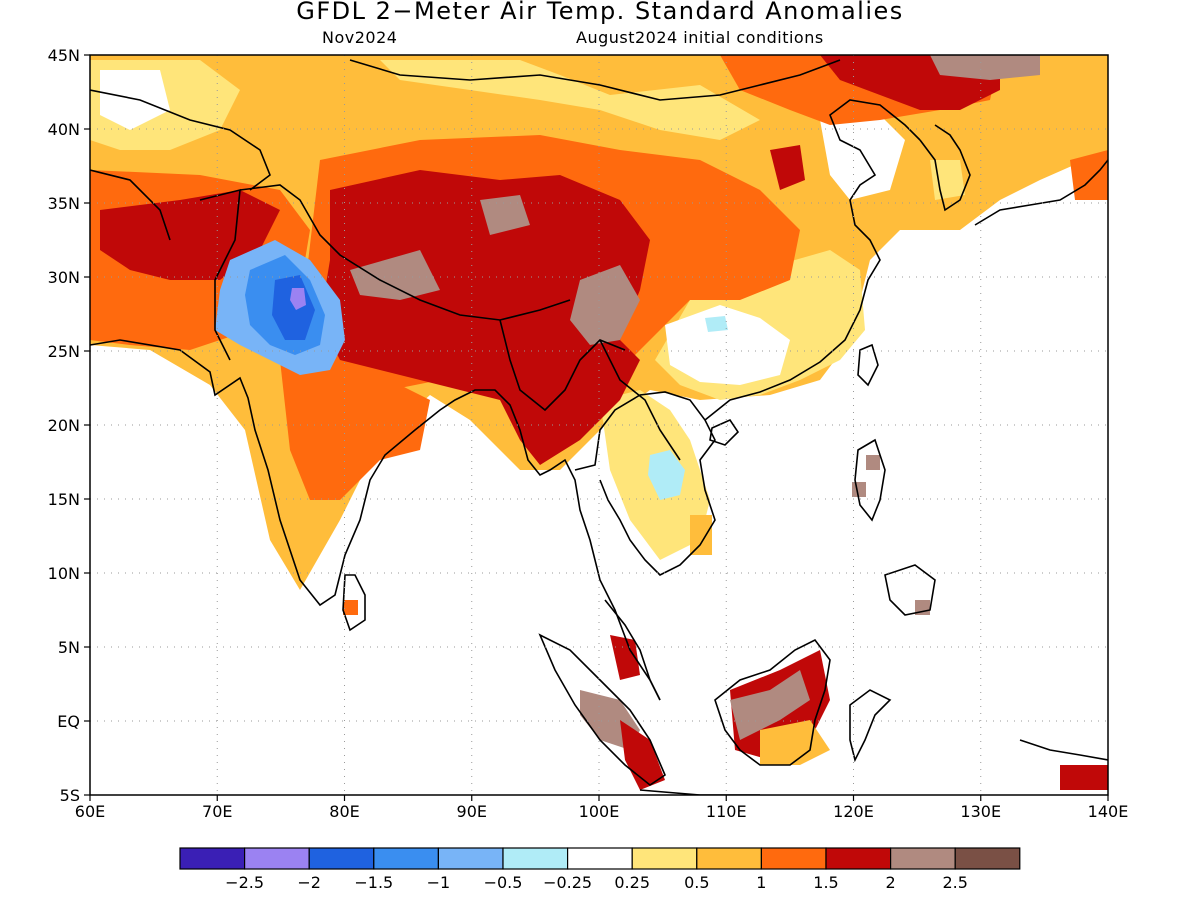 The image size is (1200, 900). What do you see at coordinates (64, 129) in the screenshot?
I see `lat-tick-label: 40N` at bounding box center [64, 129].